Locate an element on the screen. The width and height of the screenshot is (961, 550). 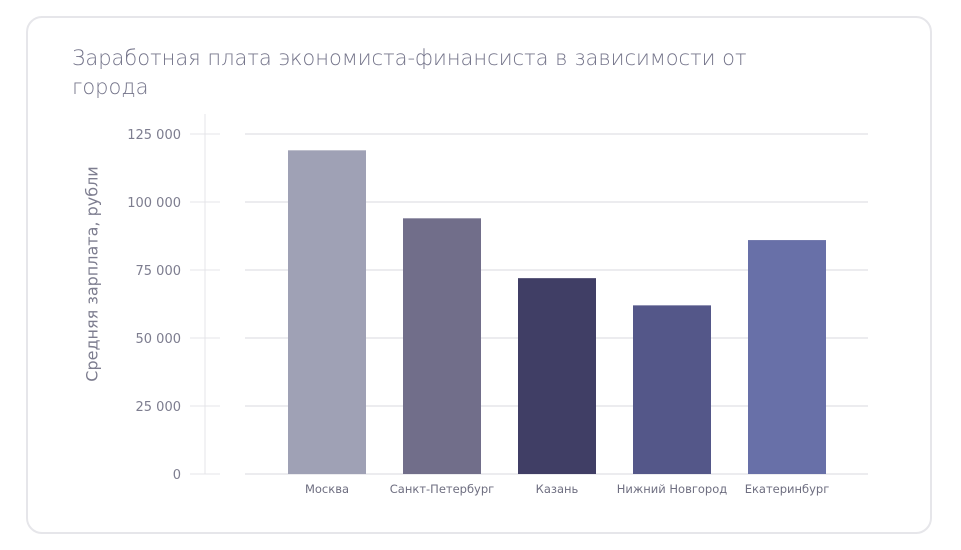
x-tick-label: Казань is located at coordinates (557, 489).